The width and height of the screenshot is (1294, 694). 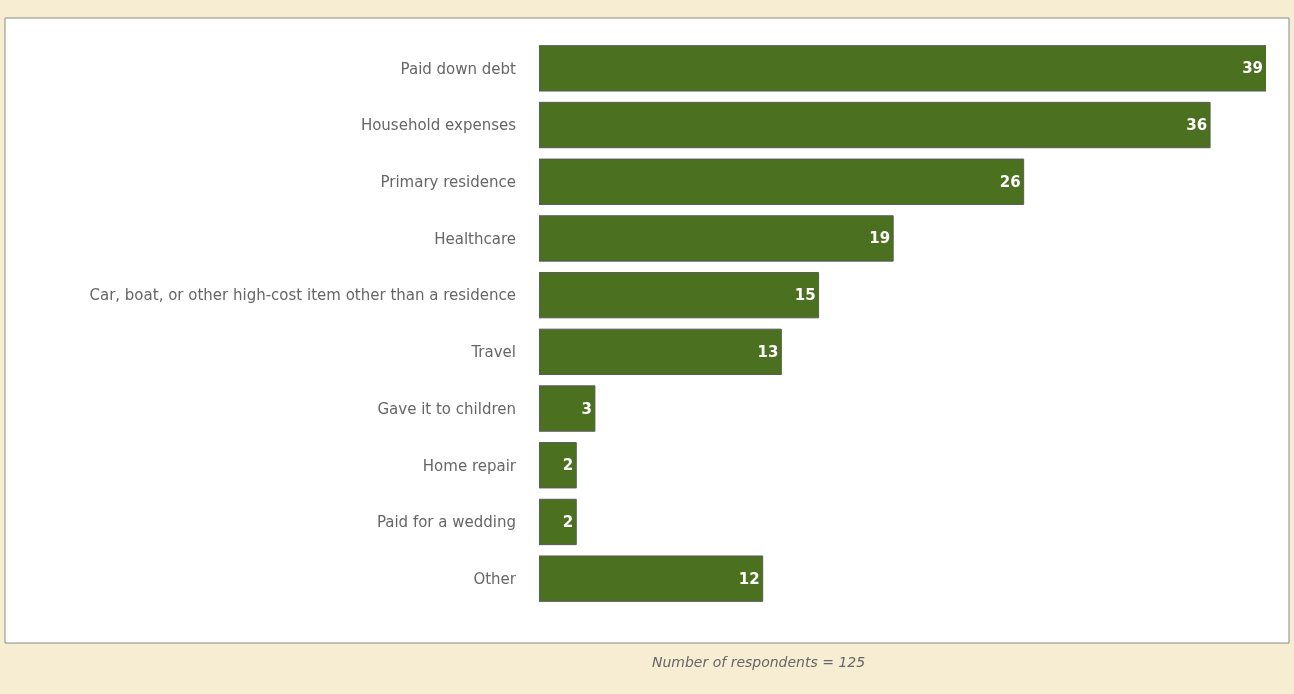 I want to click on data-label: 19, so click(x=880, y=238).